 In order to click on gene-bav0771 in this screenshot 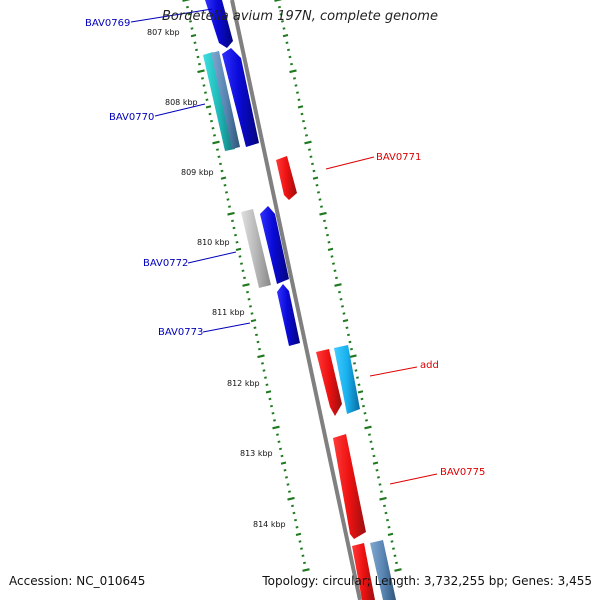, I will do `click(286, 178)`.